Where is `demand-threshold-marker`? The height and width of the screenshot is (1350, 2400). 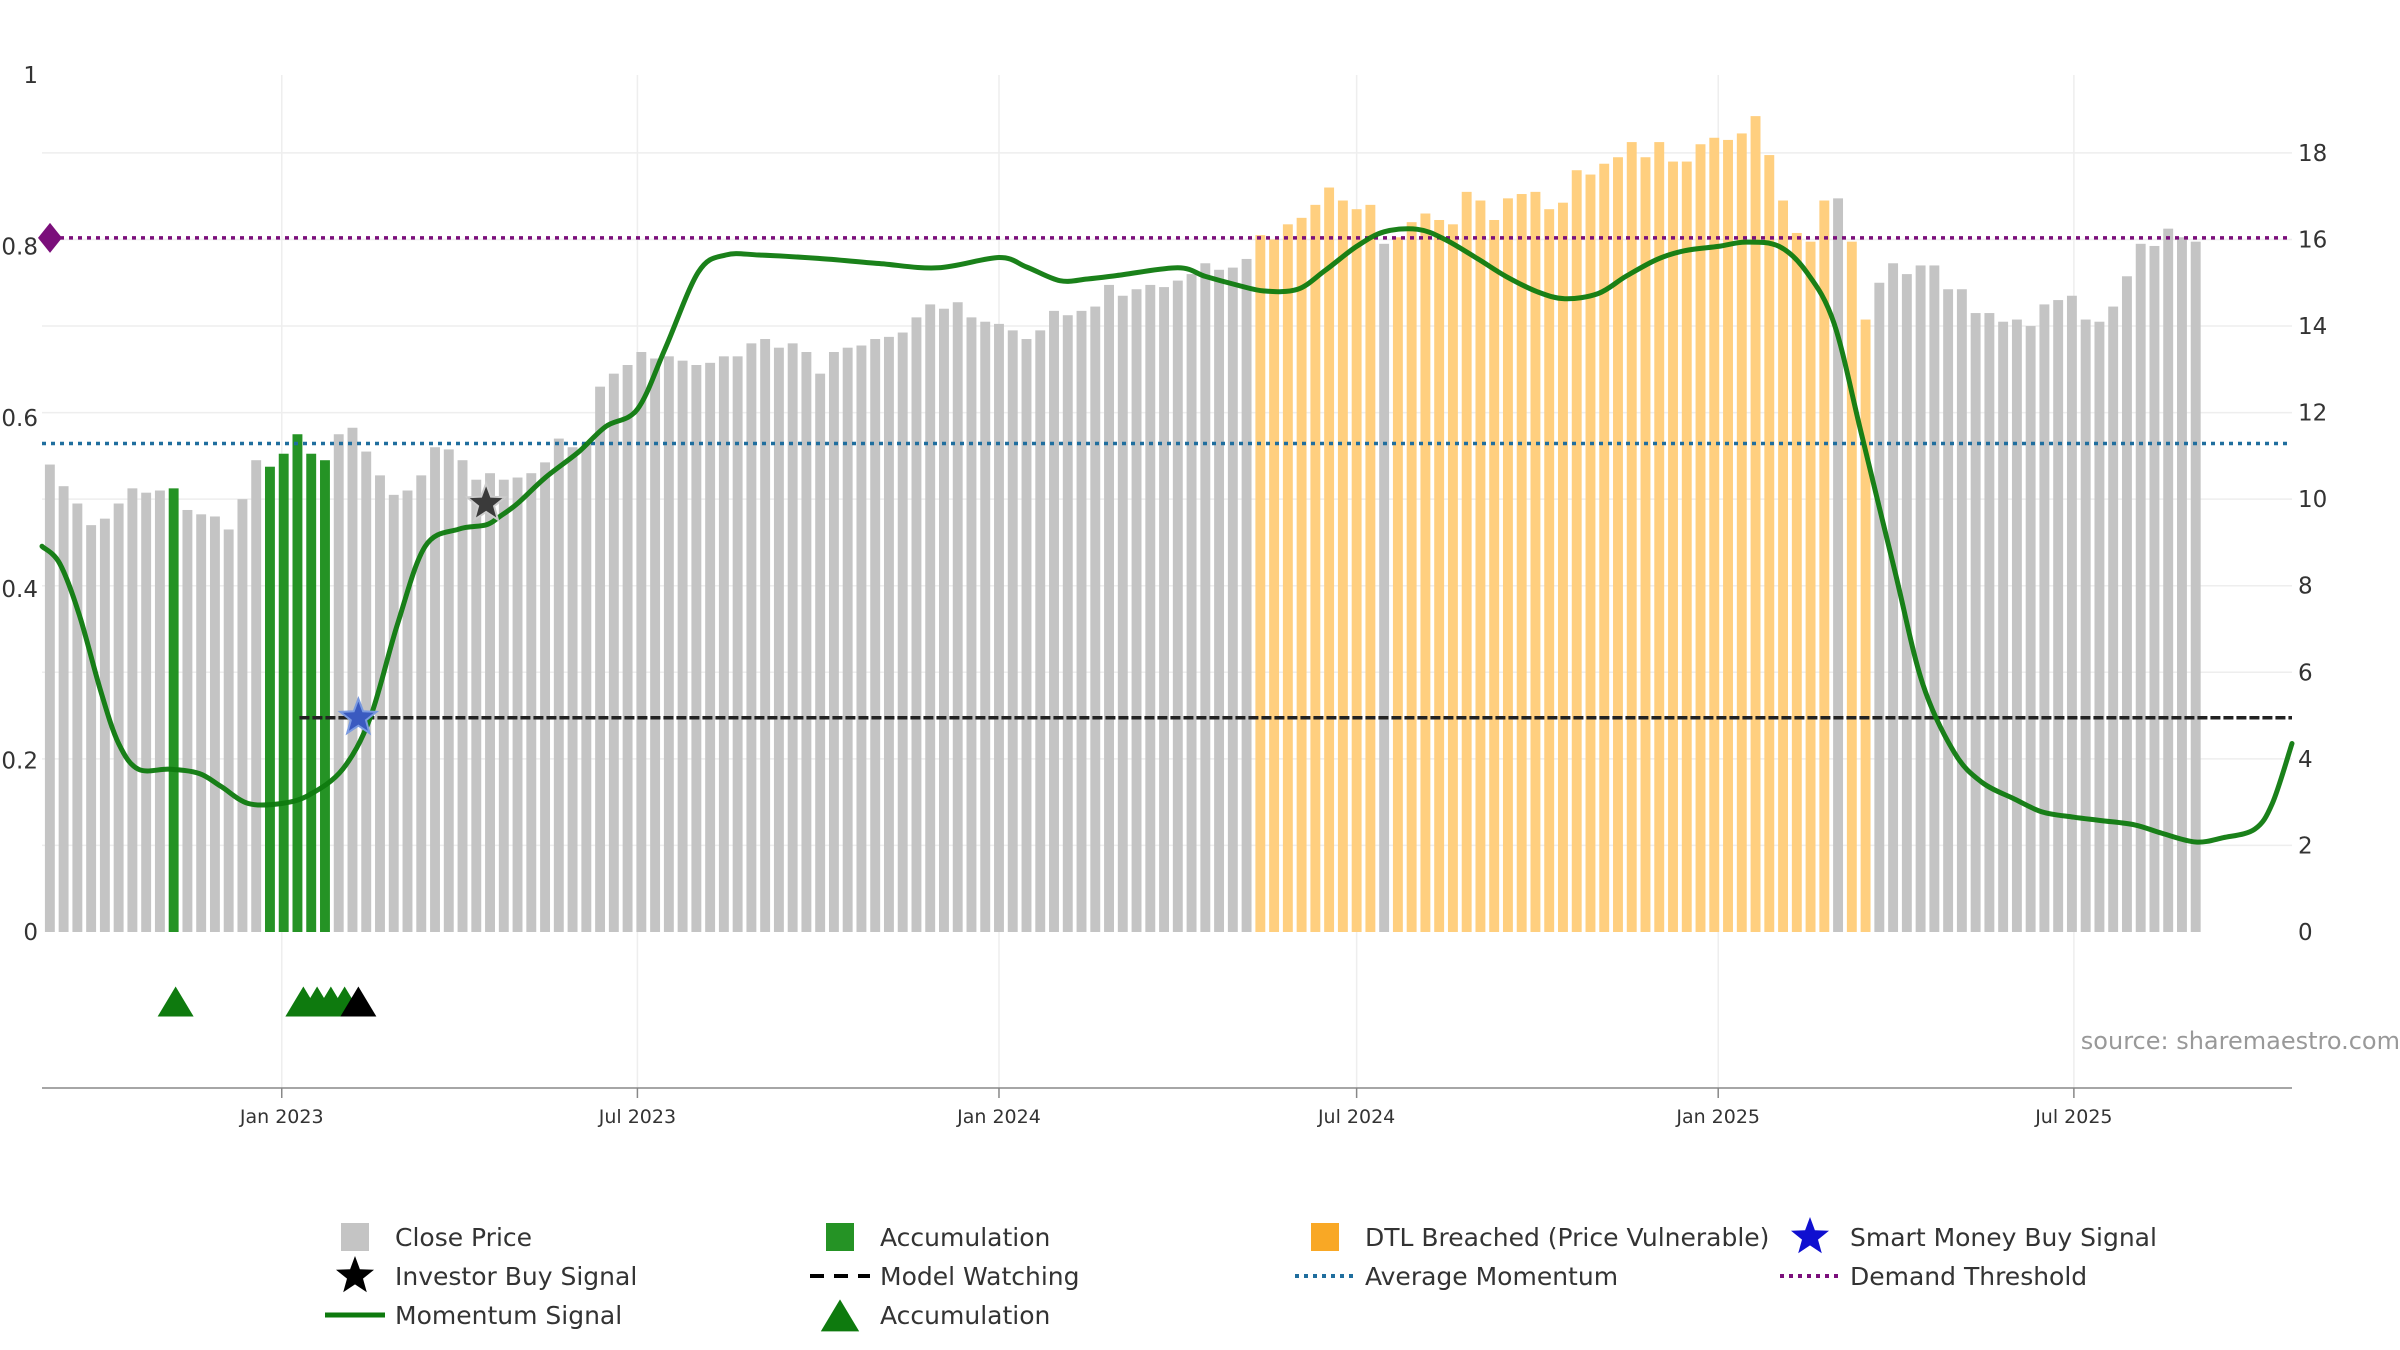
demand-threshold-marker is located at coordinates (50, 237).